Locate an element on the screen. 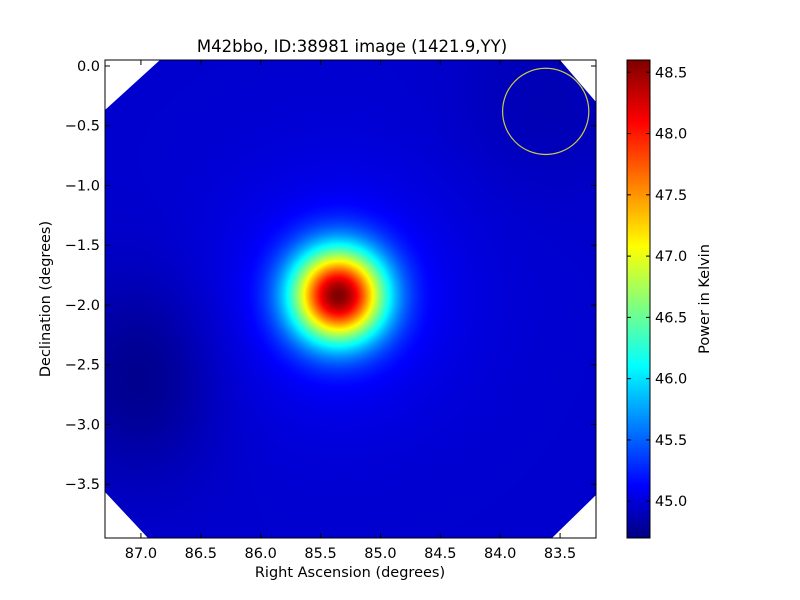 This screenshot has width=800, height=600. y-tick-label: −1.5 is located at coordinates (82, 246).